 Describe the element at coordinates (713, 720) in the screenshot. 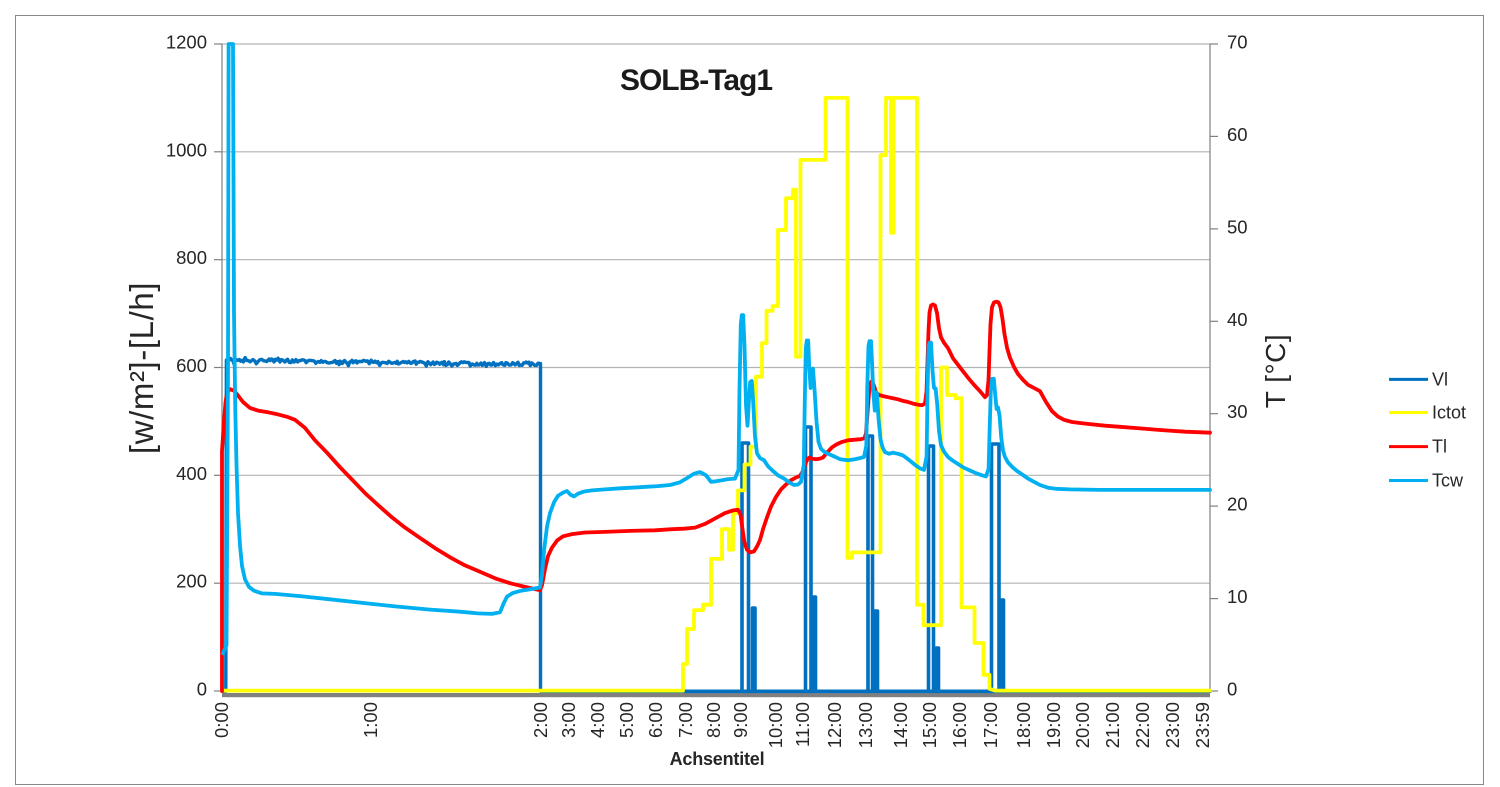

I see `svg-text: 8:00` at that location.